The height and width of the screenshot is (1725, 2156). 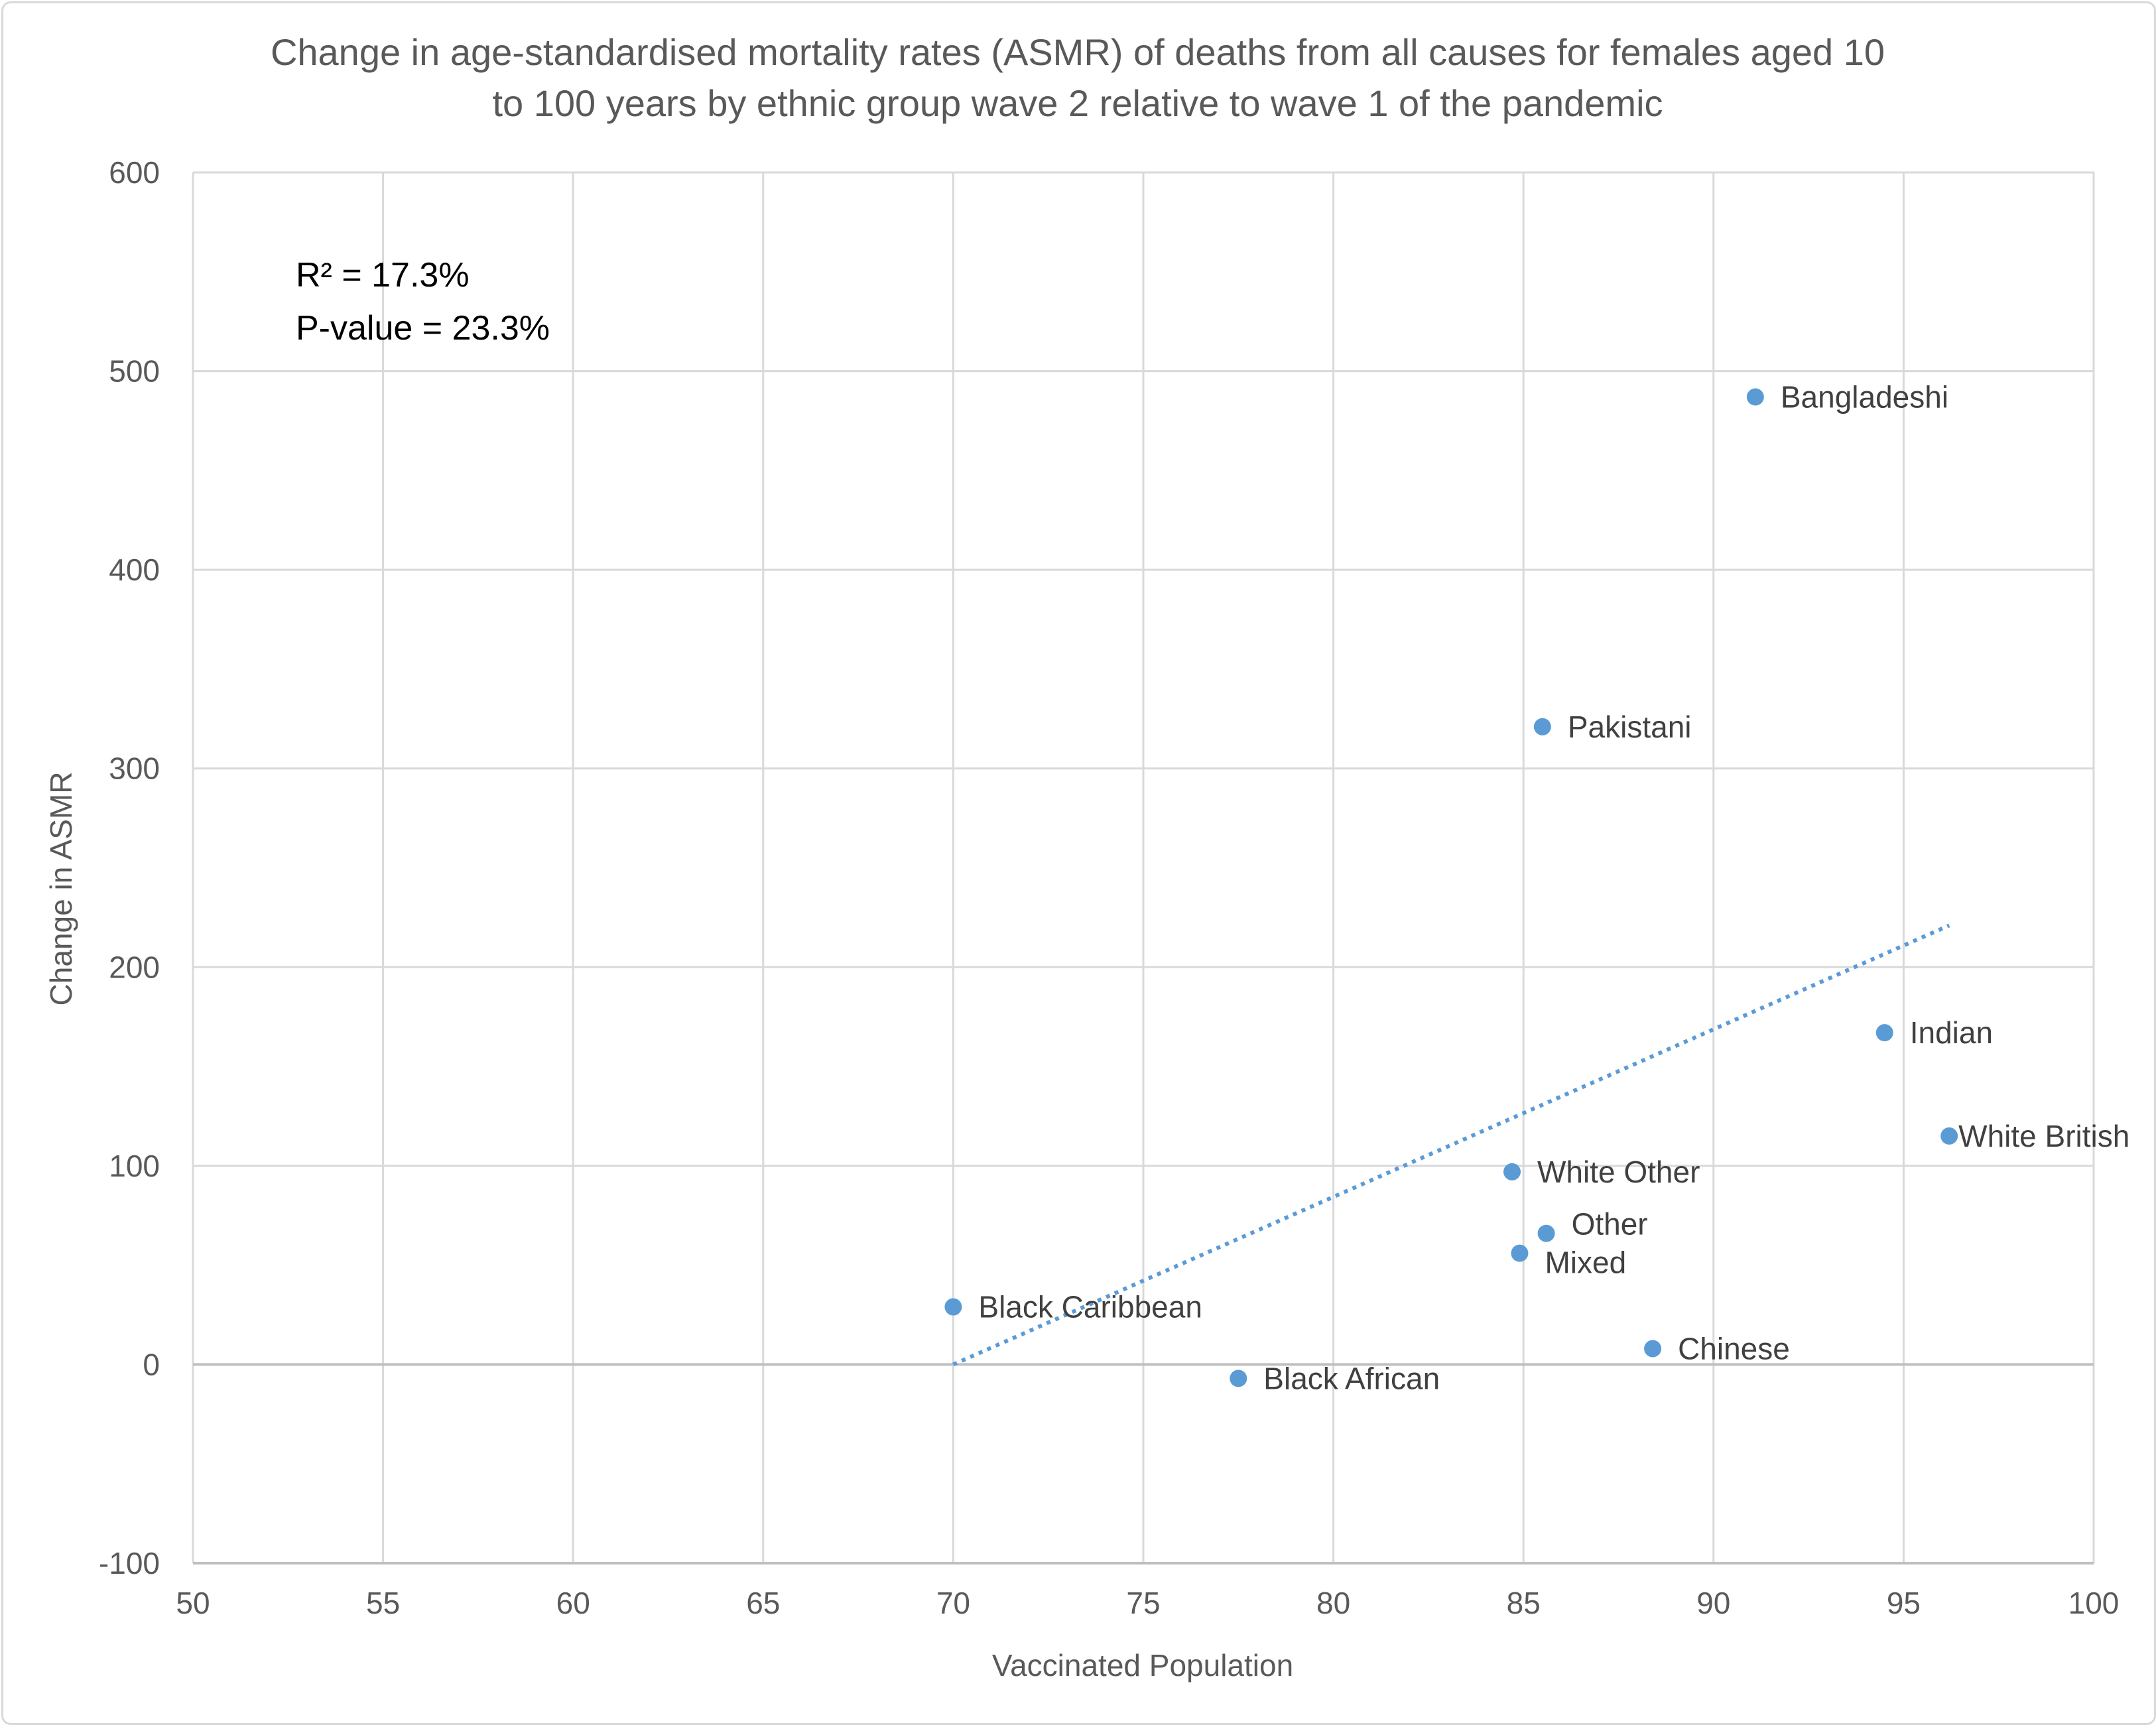 What do you see at coordinates (134, 768) in the screenshot?
I see `y-tick-label: 300` at bounding box center [134, 768].